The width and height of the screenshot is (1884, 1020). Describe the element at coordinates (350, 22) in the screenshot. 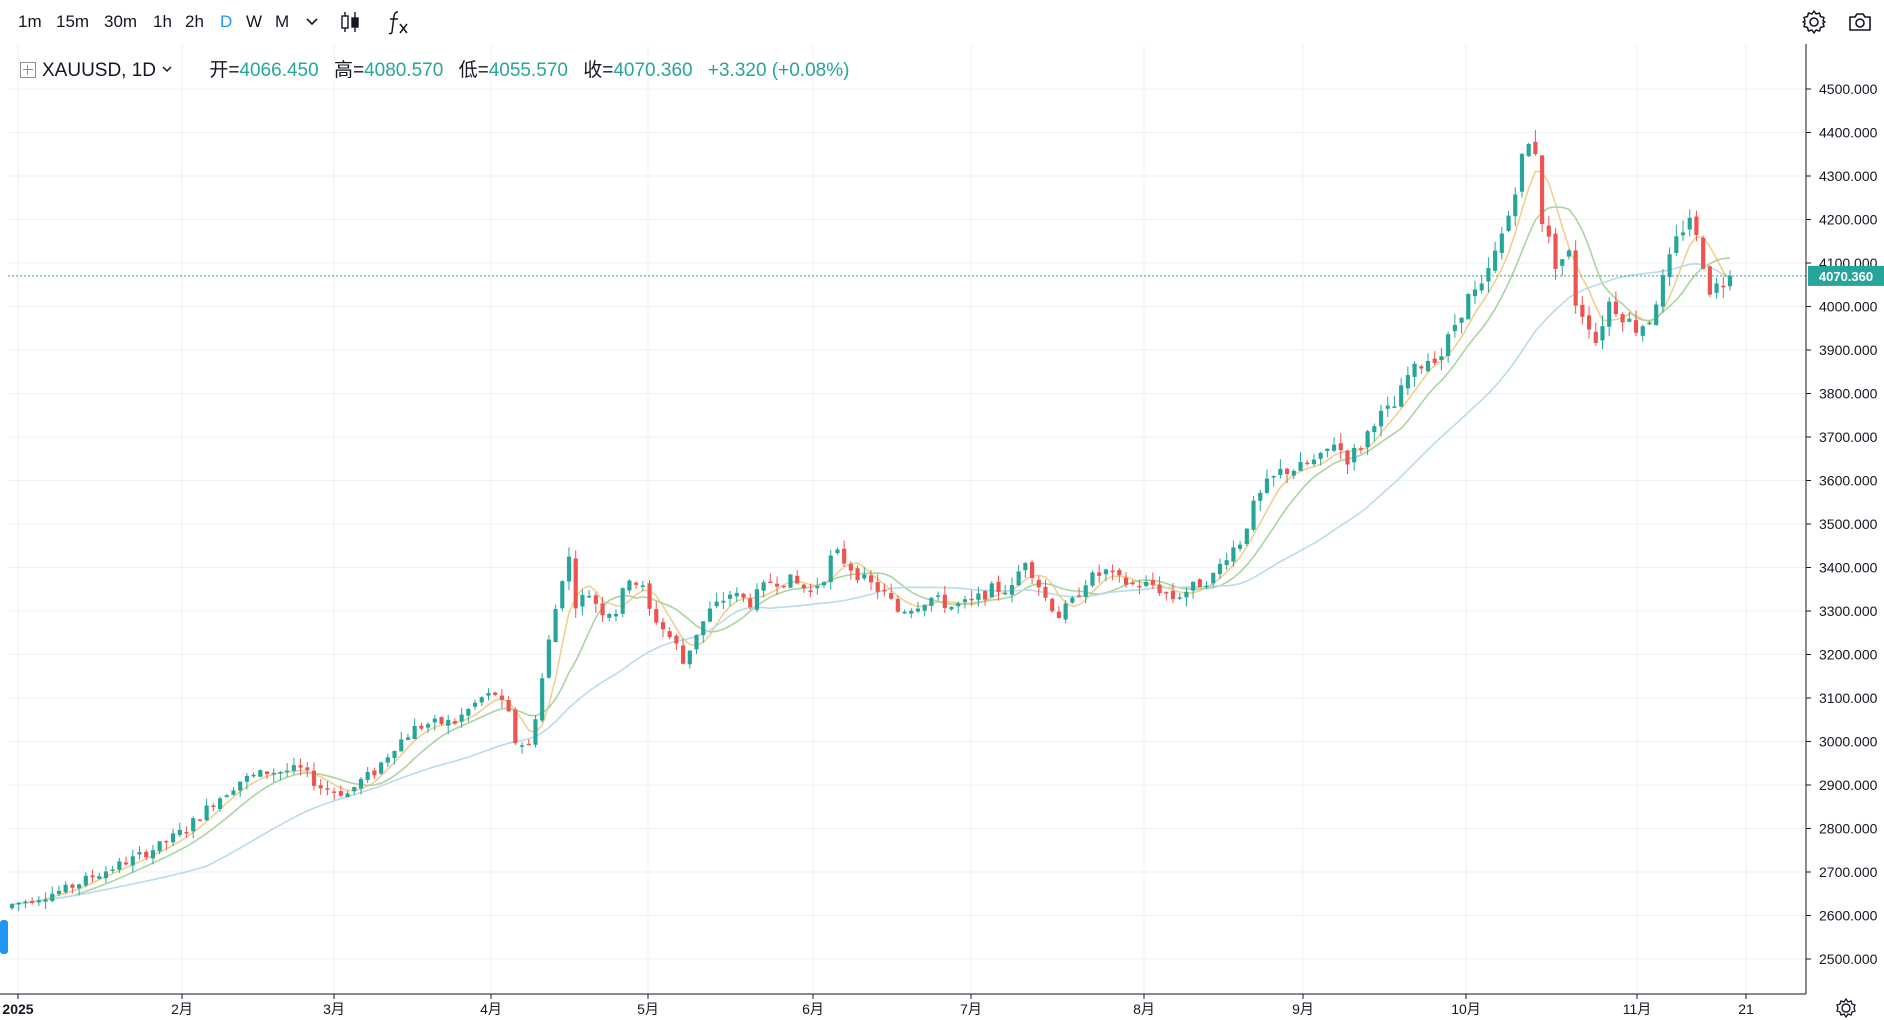

I see `candlestick-icon` at that location.